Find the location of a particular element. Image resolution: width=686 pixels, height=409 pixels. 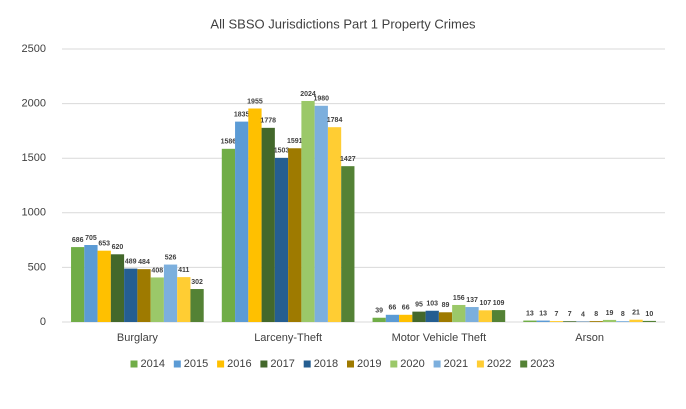

legend-label: 2016 is located at coordinates (239, 364).